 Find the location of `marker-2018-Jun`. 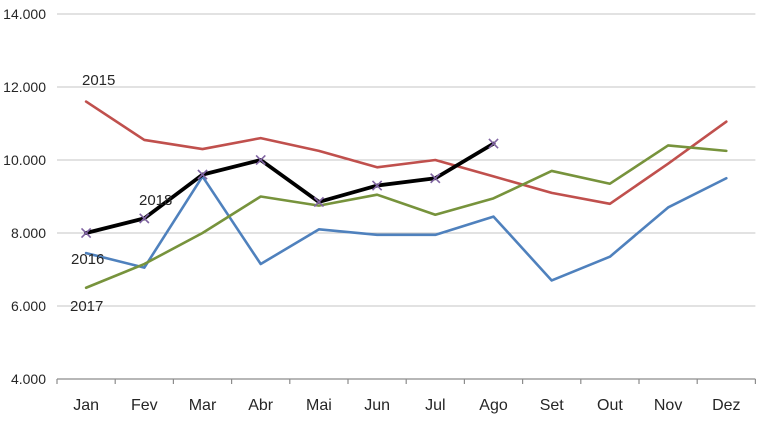

marker-2018-Jun is located at coordinates (377, 185).